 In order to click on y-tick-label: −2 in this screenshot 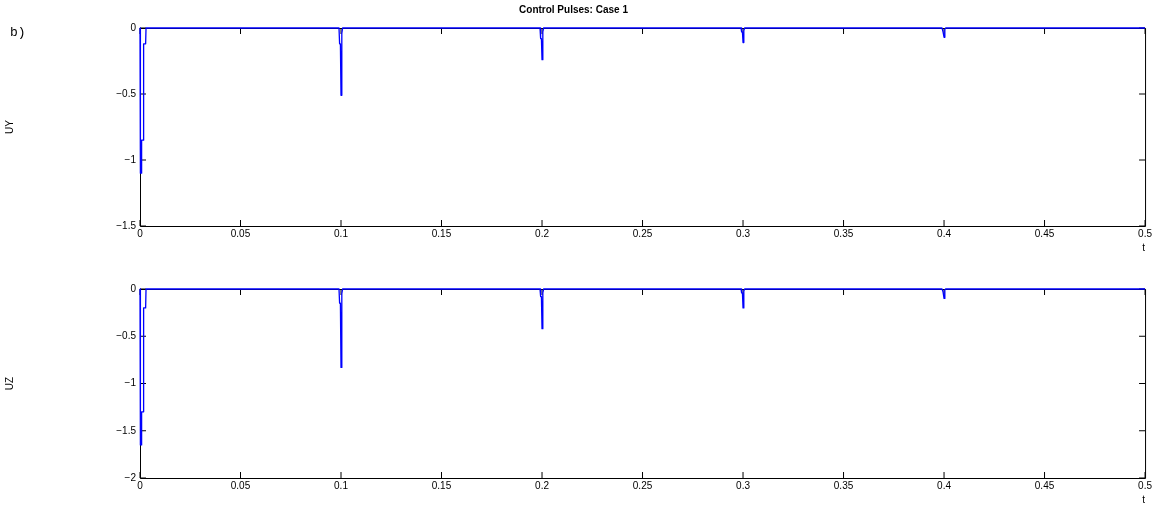, I will do `click(130, 477)`.